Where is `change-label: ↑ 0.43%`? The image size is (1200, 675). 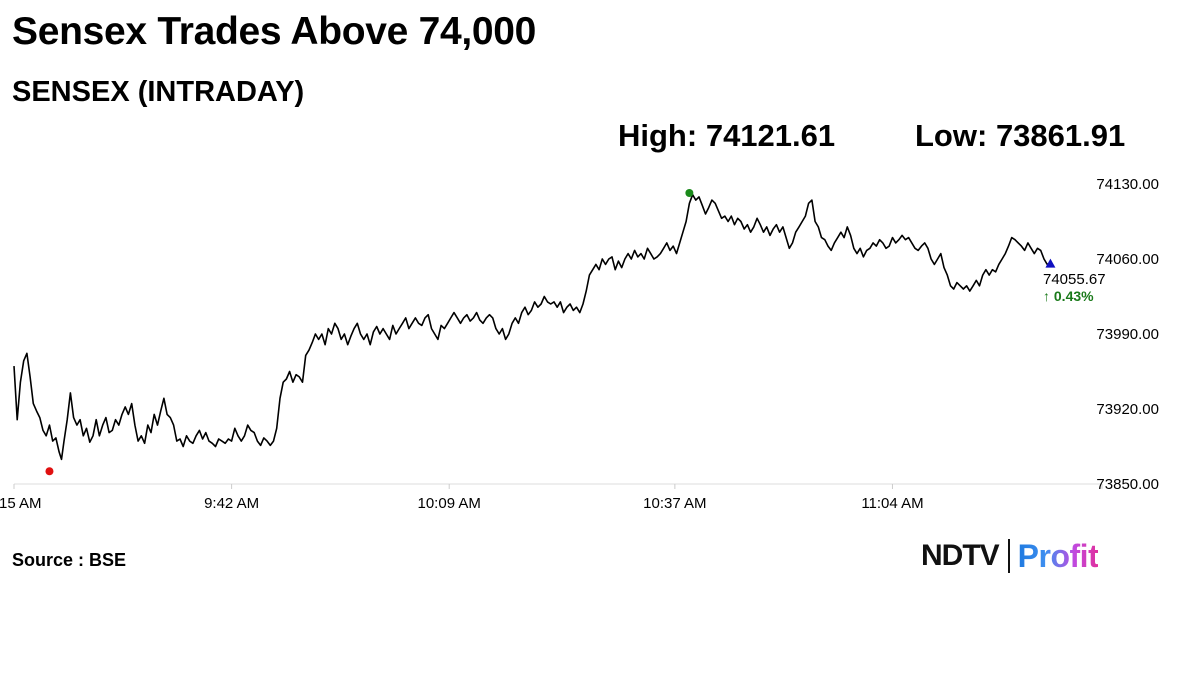 change-label: ↑ 0.43% is located at coordinates (1068, 296).